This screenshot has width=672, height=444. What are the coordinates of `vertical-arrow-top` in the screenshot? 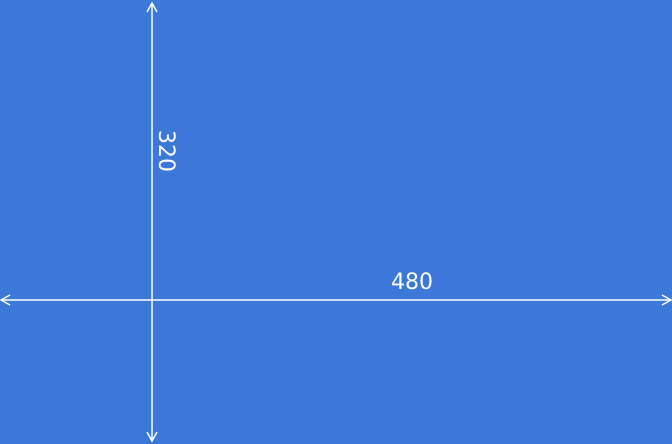 It's located at (152, 7).